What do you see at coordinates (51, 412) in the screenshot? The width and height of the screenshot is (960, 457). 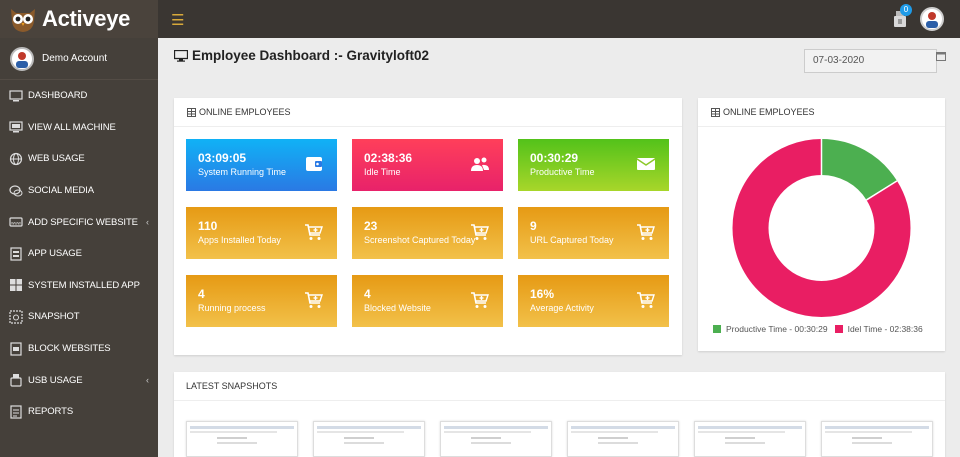 I see `sidebar-item-label: REPORTS` at bounding box center [51, 412].